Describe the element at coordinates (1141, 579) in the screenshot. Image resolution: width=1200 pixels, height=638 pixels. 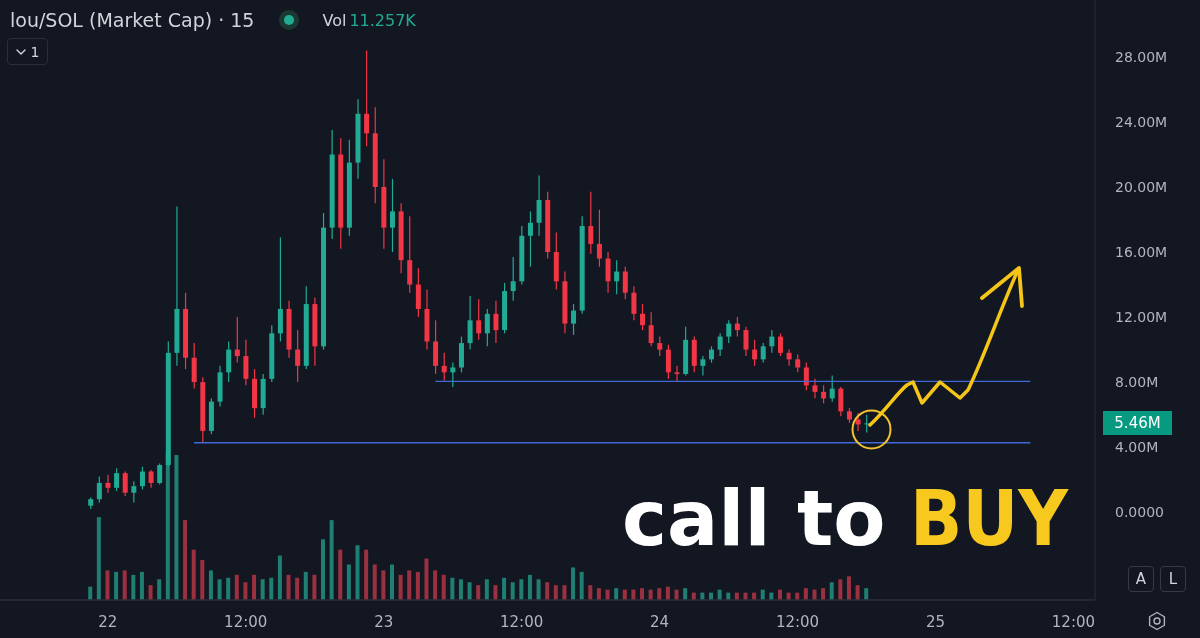
I see `toggle-button: A` at that location.